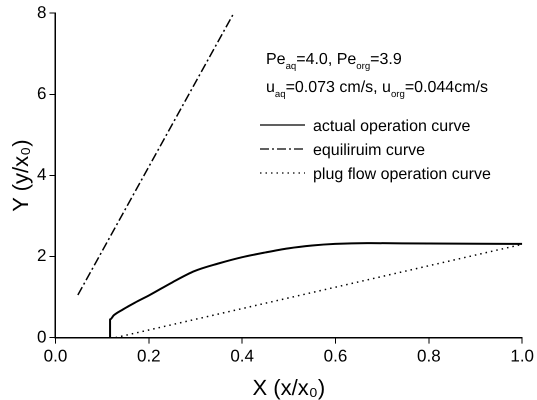 Image resolution: width=537 pixels, height=400 pixels. I want to click on y-tick-label: 6, so click(41, 93).